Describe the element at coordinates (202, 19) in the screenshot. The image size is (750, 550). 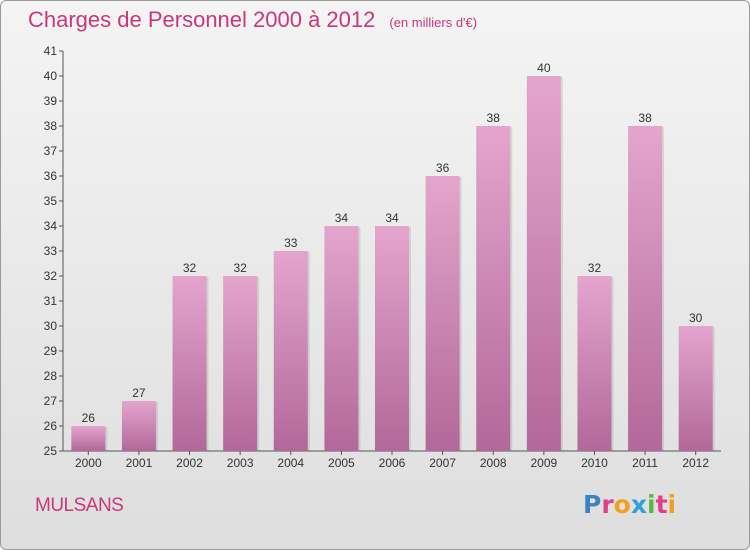
I see `chart-title: Charges de Personnel 2000 à 2012` at that location.